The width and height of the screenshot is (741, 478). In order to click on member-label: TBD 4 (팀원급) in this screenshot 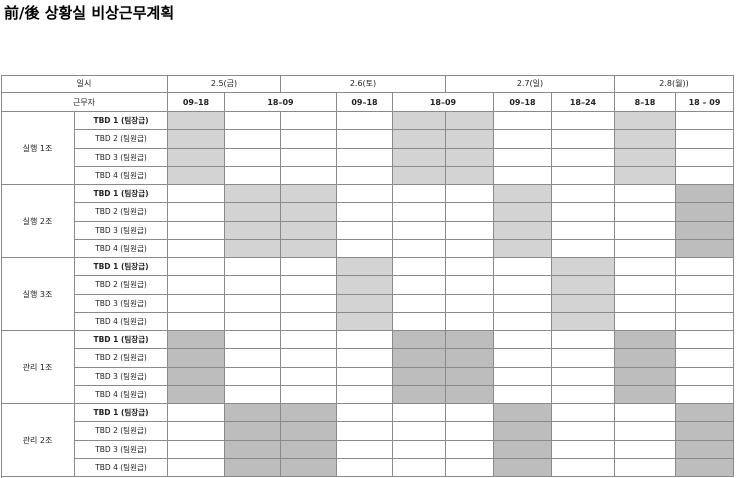, I will do `click(121, 467)`.